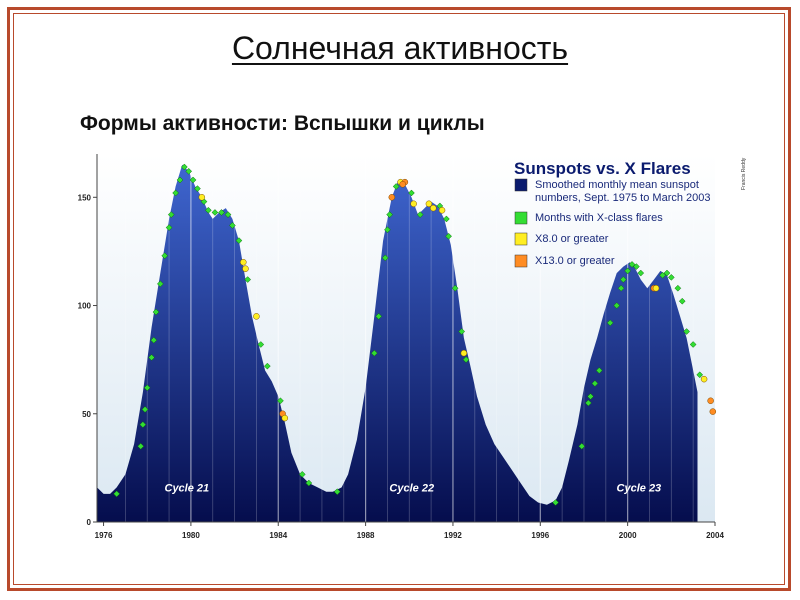  I want to click on x-tick-label: 1992, so click(453, 535).